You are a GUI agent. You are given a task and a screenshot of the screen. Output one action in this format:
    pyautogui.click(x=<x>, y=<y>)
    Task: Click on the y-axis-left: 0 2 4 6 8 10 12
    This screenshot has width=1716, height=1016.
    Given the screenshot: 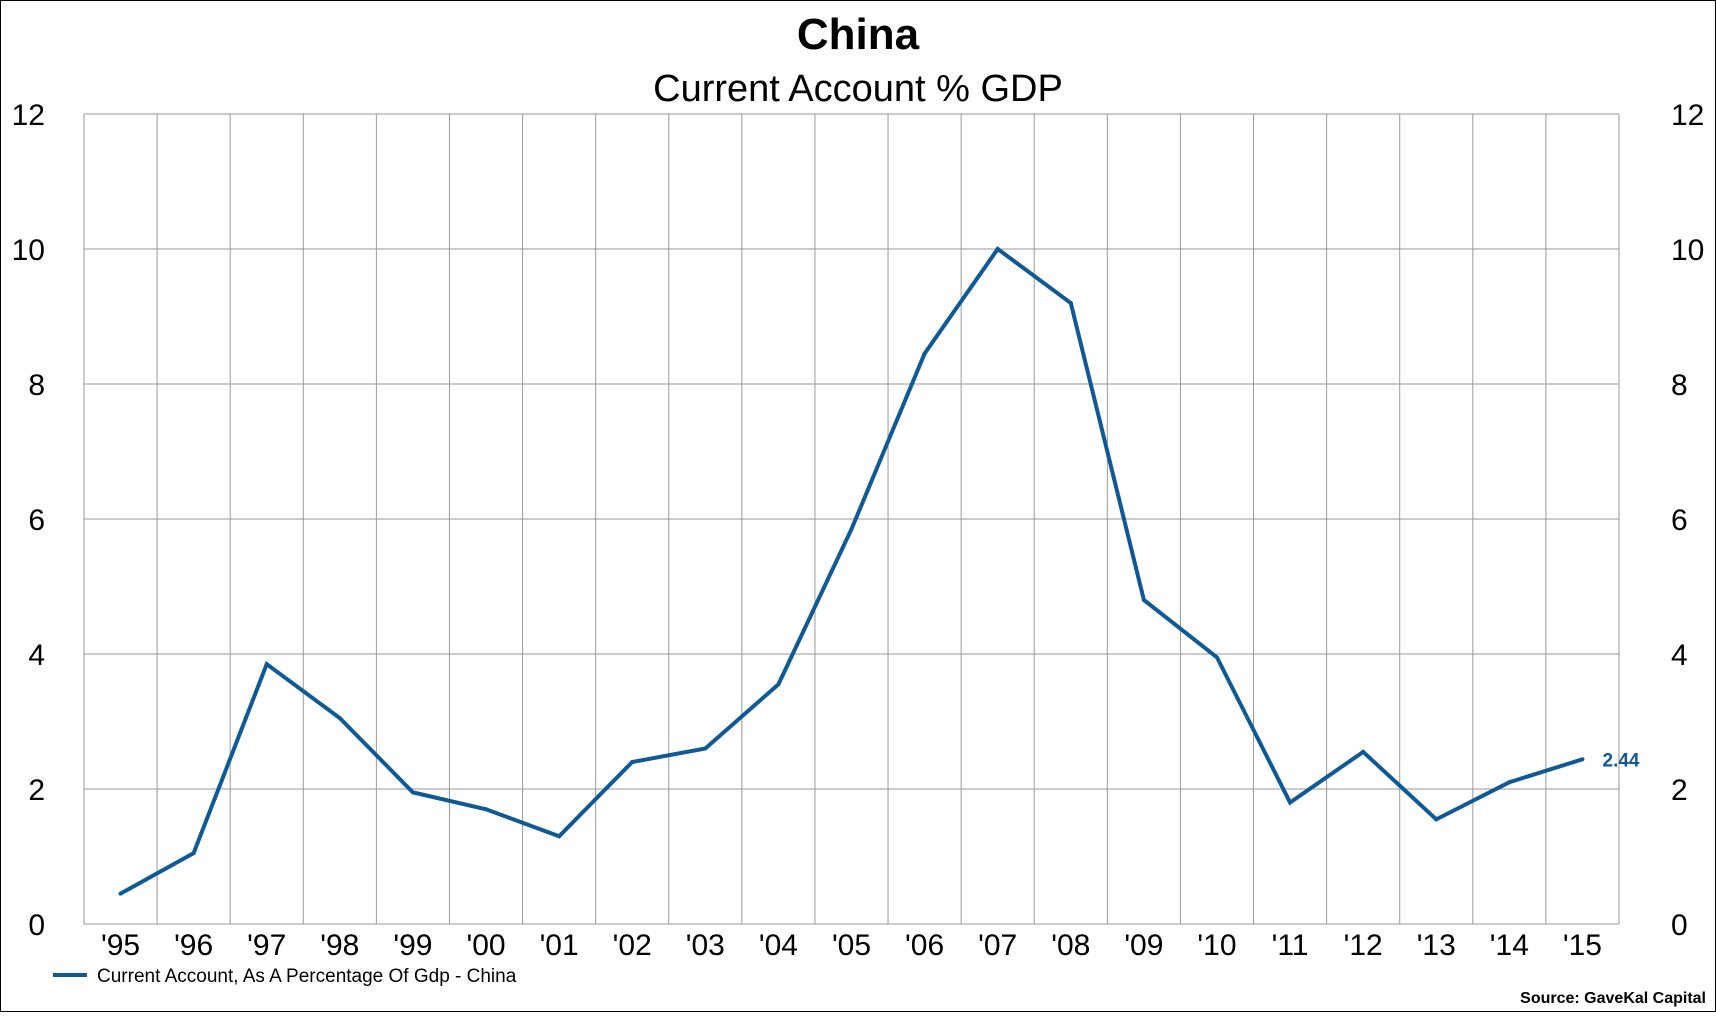 What is the action you would take?
    pyautogui.click(x=28, y=520)
    